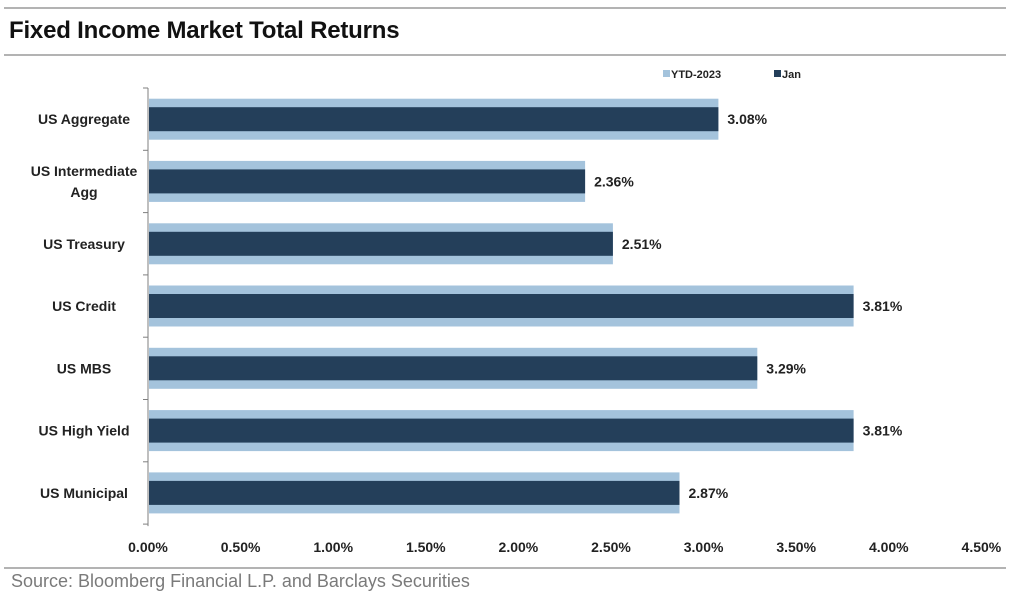 The height and width of the screenshot is (601, 1010). What do you see at coordinates (414, 492) in the screenshot?
I see `bar-jan-us-municipal` at bounding box center [414, 492].